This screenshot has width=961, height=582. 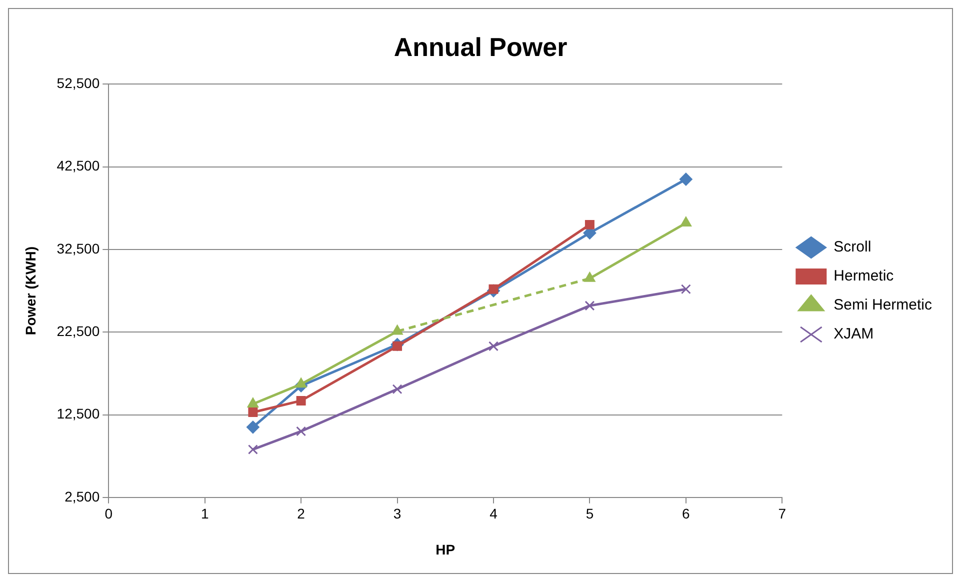 What do you see at coordinates (78, 248) in the screenshot?
I see `y-tick-label: 32,500` at bounding box center [78, 248].